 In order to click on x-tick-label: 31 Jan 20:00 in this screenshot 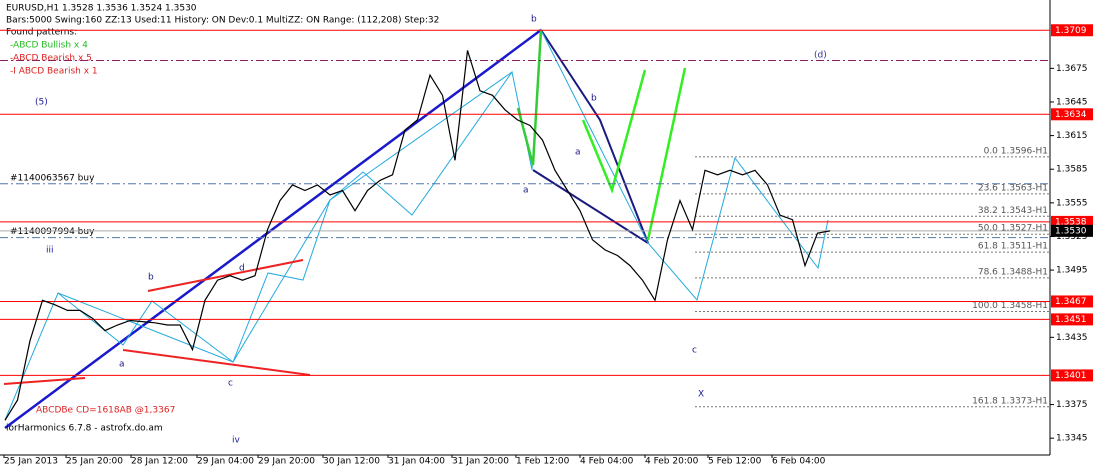, I will do `click(480, 461)`.